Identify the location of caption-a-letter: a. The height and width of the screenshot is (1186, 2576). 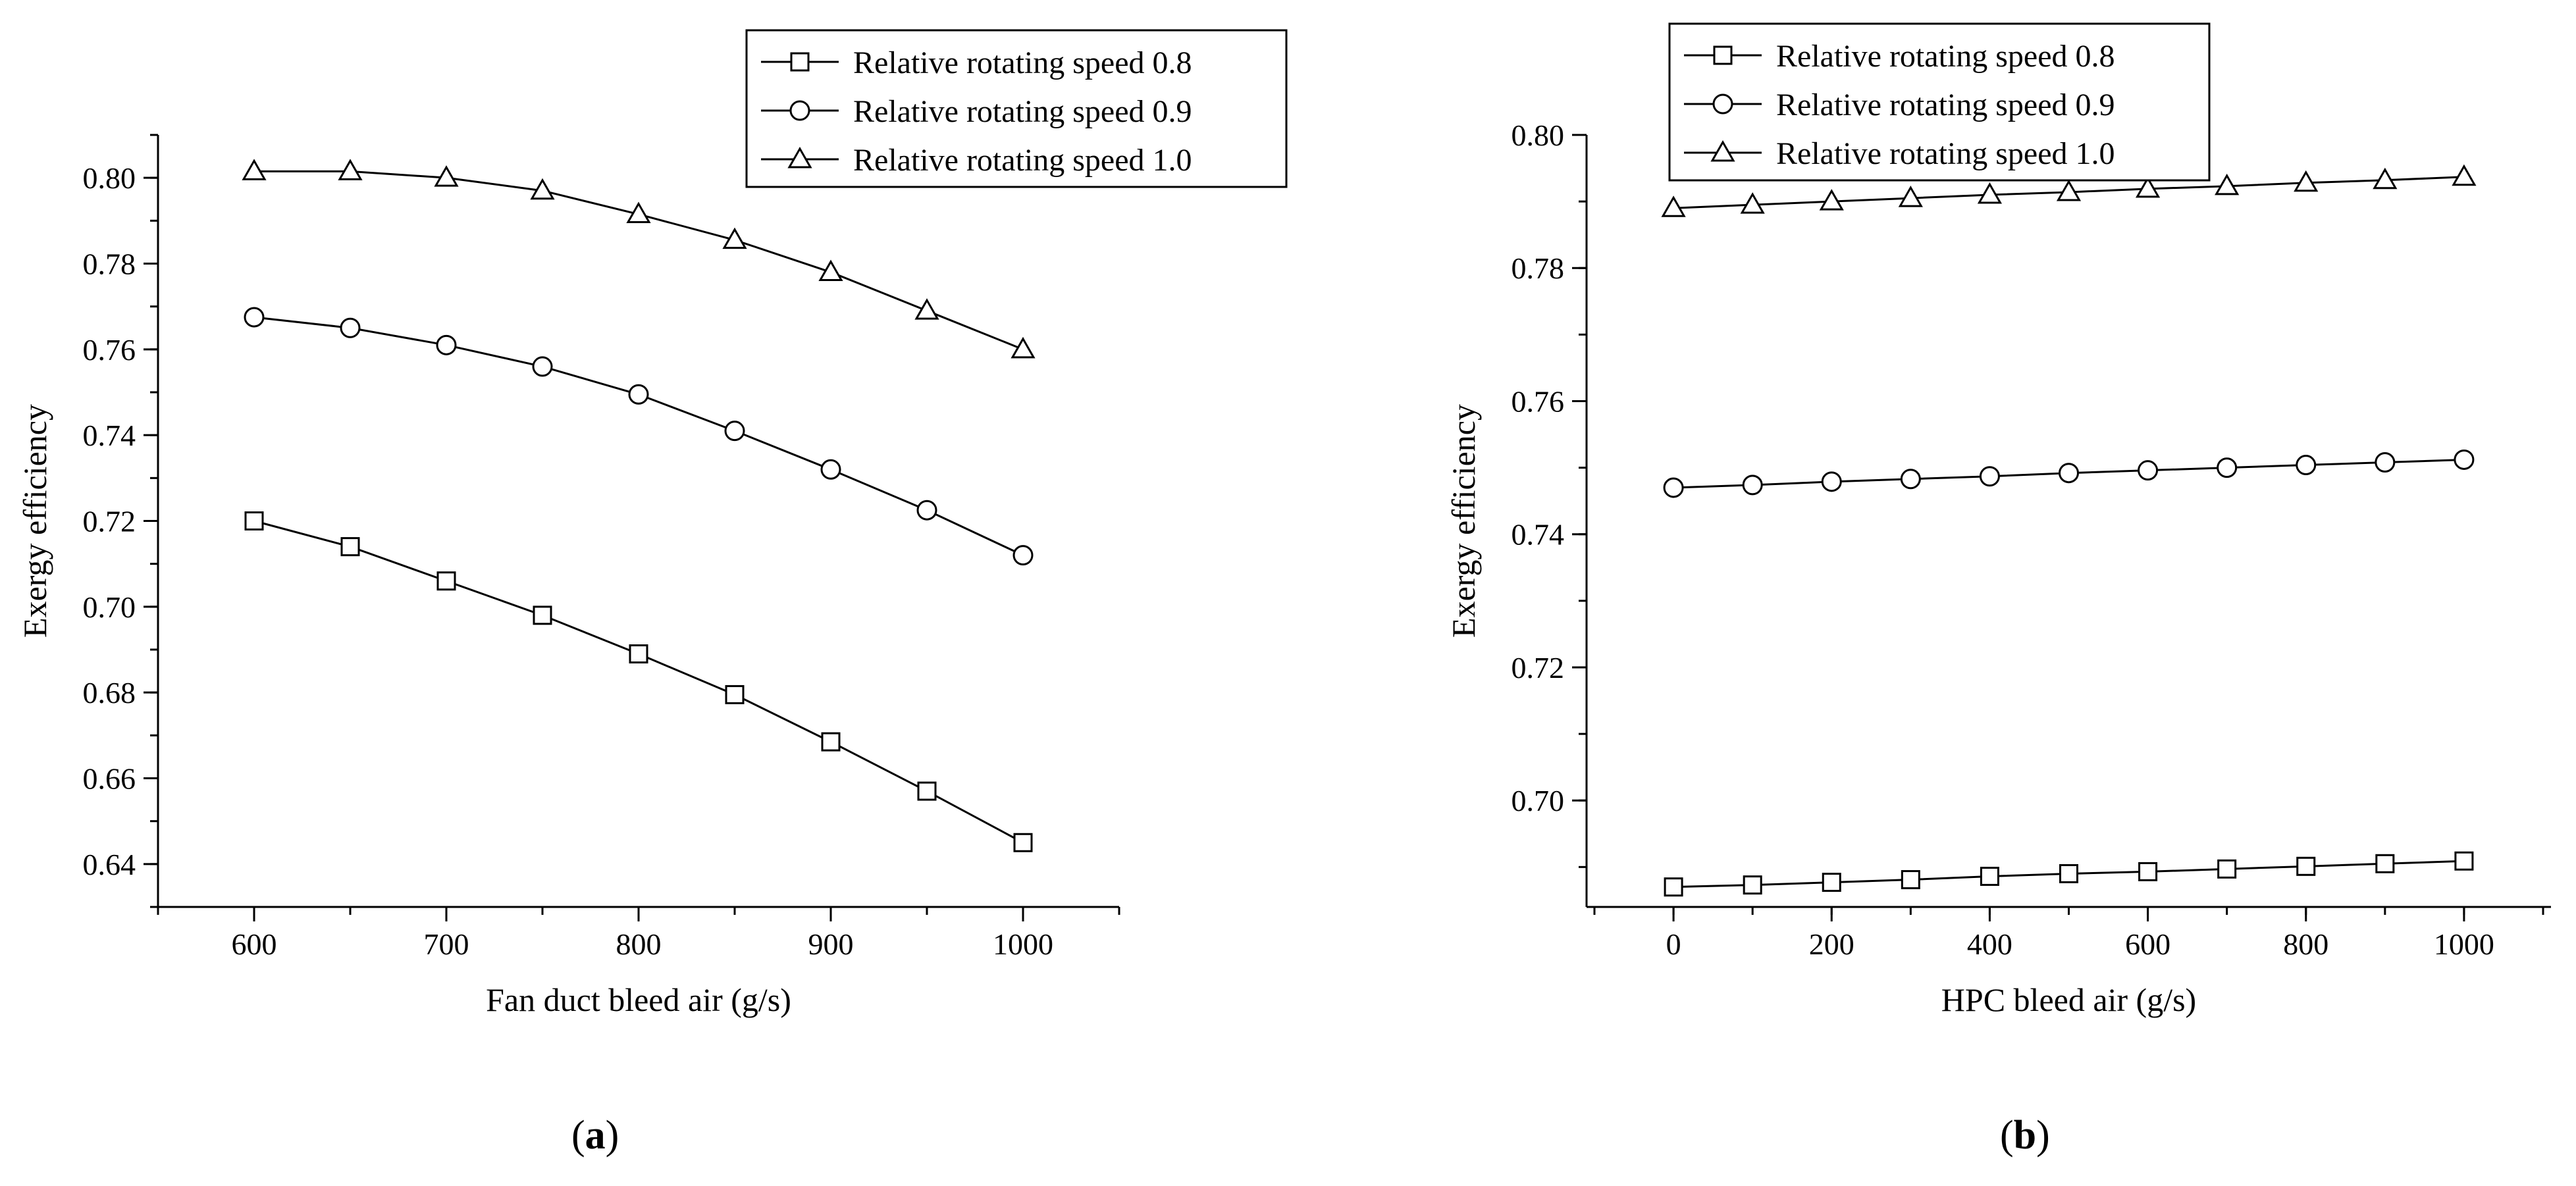
(595, 1135).